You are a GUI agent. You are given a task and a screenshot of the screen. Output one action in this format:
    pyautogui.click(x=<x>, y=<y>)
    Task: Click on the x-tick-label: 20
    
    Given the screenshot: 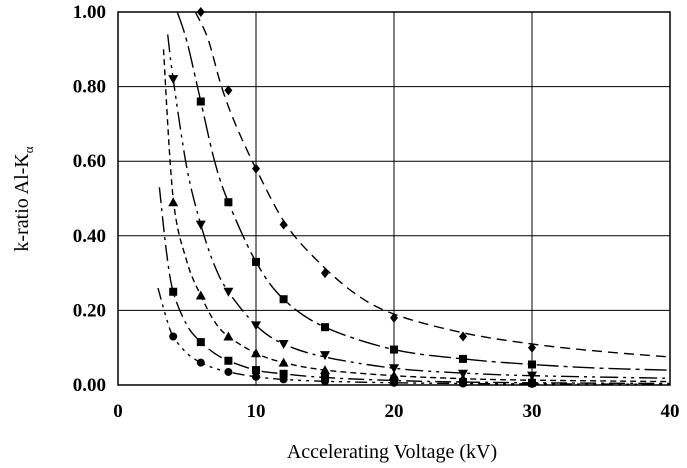 What is the action you would take?
    pyautogui.click(x=394, y=411)
    